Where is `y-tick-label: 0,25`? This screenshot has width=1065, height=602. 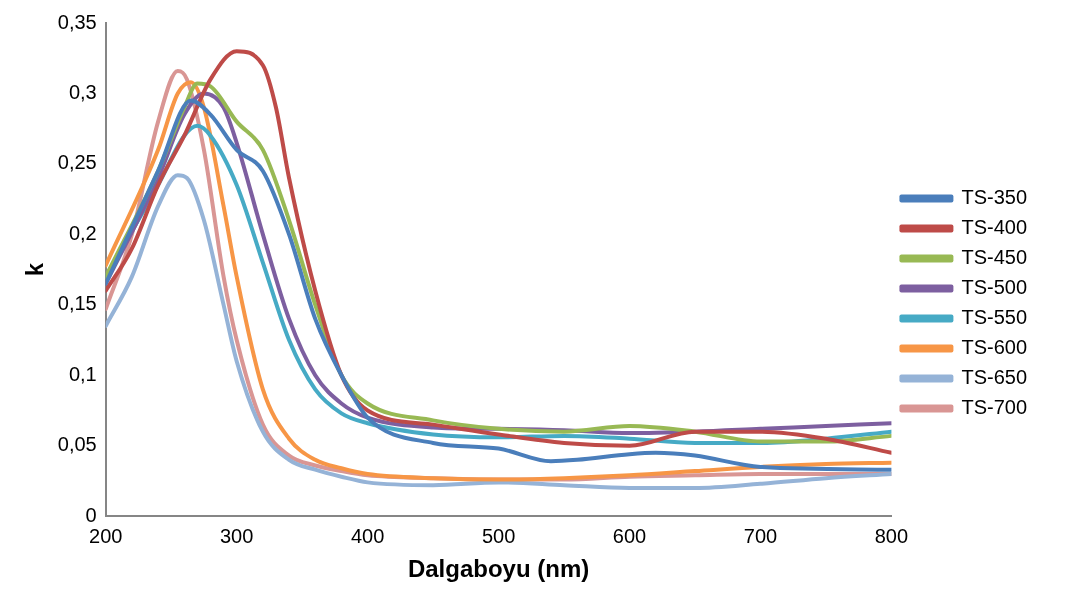 y-tick-label: 0,25 is located at coordinates (77, 162).